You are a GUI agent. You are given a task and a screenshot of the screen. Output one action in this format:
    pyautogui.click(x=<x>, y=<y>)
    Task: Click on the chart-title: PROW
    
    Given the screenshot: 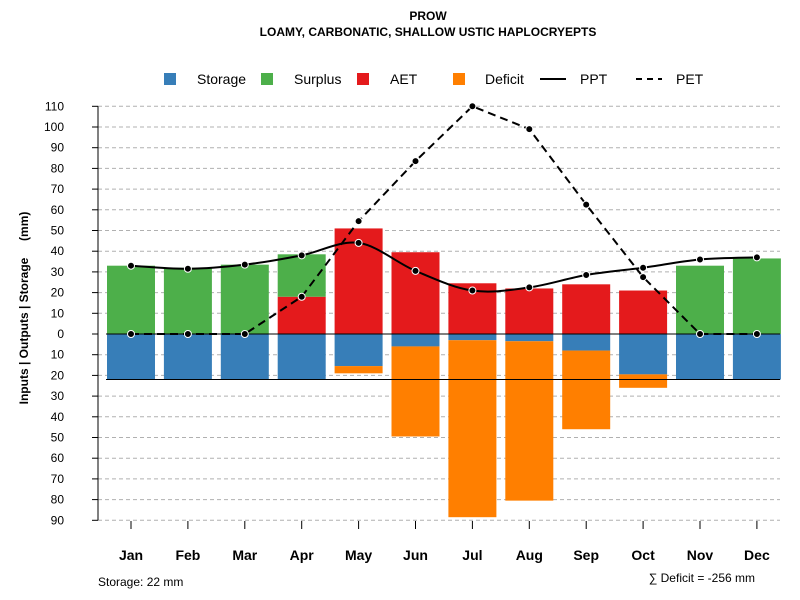 What is the action you would take?
    pyautogui.click(x=428, y=16)
    